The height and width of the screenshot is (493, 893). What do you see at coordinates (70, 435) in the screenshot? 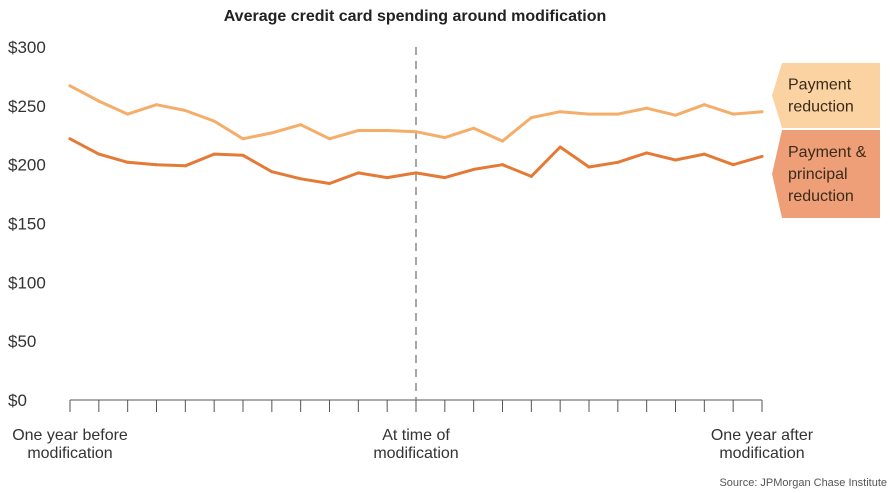
I see `x-axis-label: One year before` at bounding box center [70, 435].